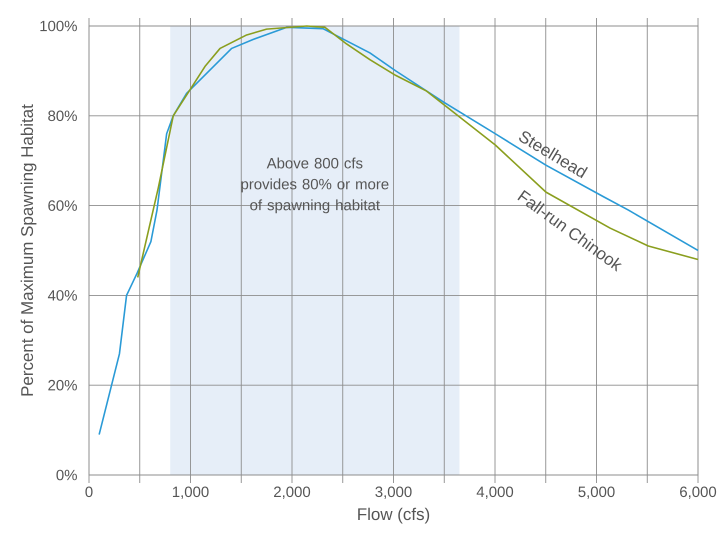 Image resolution: width=727 pixels, height=550 pixels. What do you see at coordinates (62, 385) in the screenshot?
I see `y-tick-label: 20%` at bounding box center [62, 385].